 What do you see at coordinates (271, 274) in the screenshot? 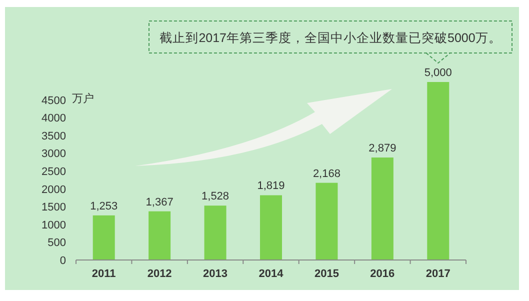
I see `x-tick-label: 2014` at bounding box center [271, 274].